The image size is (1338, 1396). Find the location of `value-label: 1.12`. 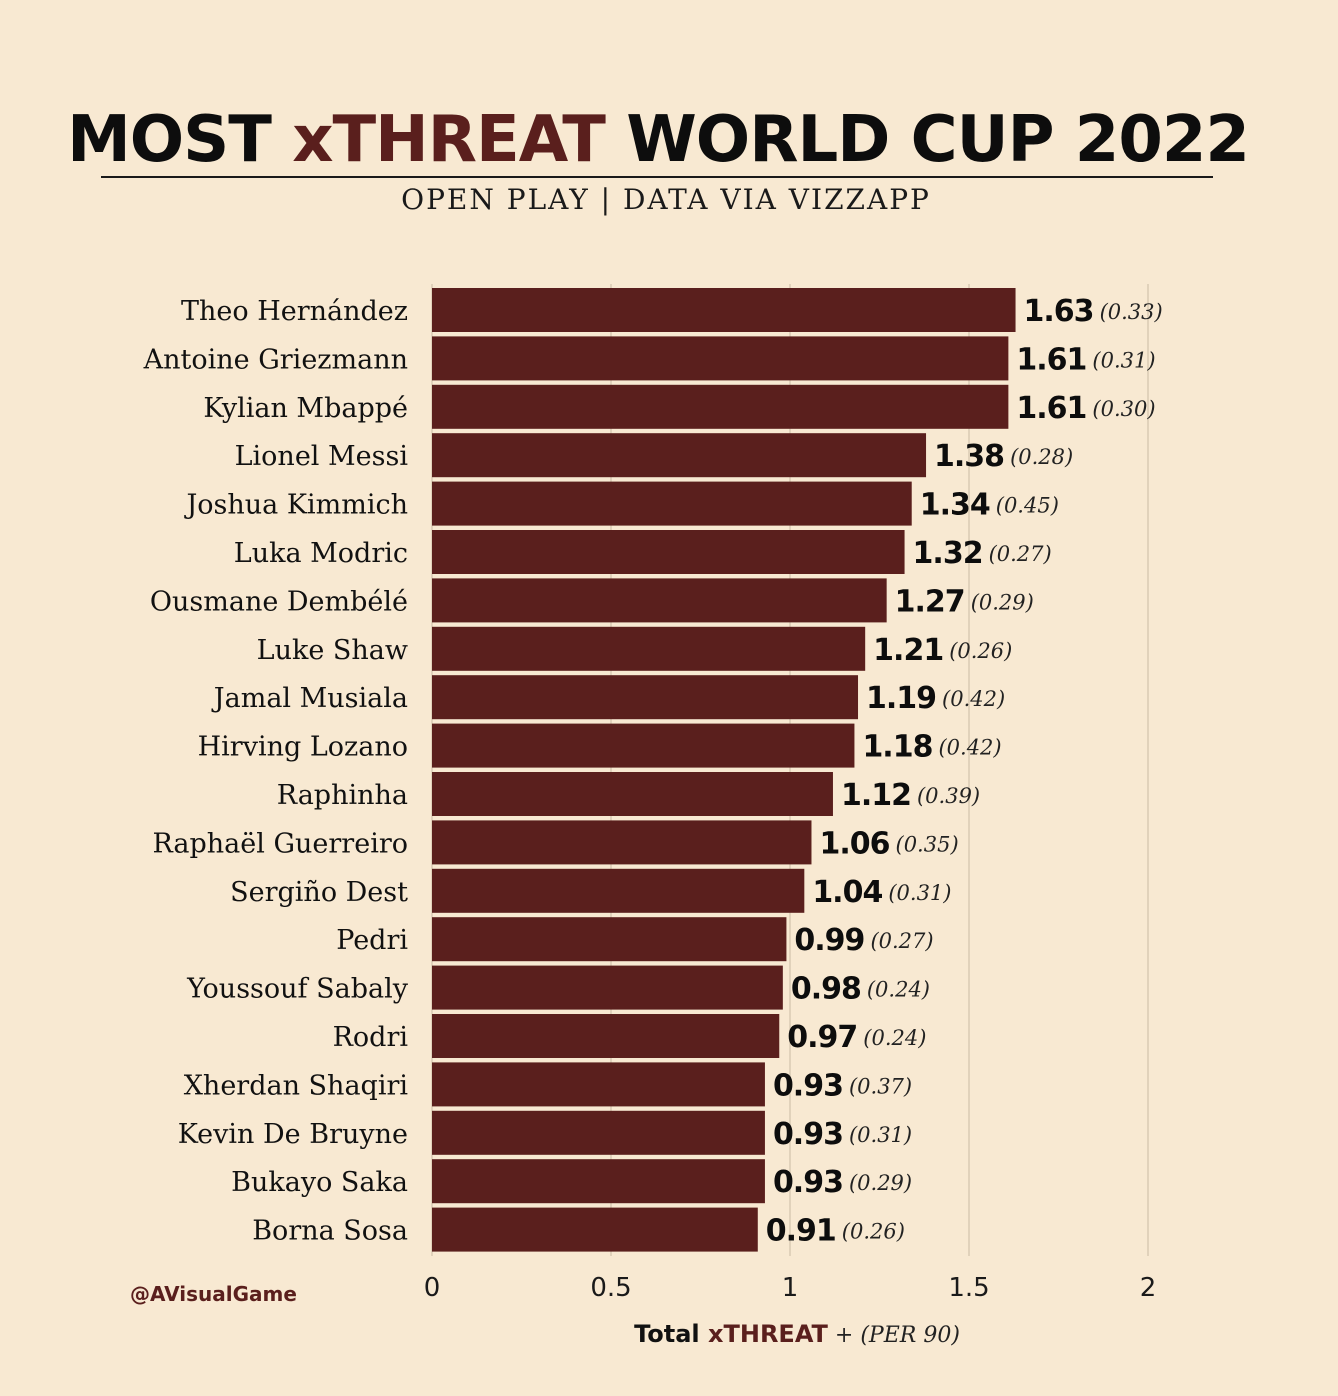

value-label: 1.12 is located at coordinates (876, 795).